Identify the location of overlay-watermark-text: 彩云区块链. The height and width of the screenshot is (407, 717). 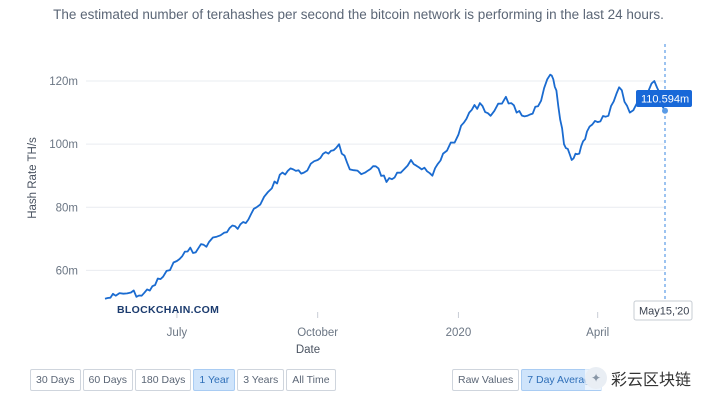
(651, 380).